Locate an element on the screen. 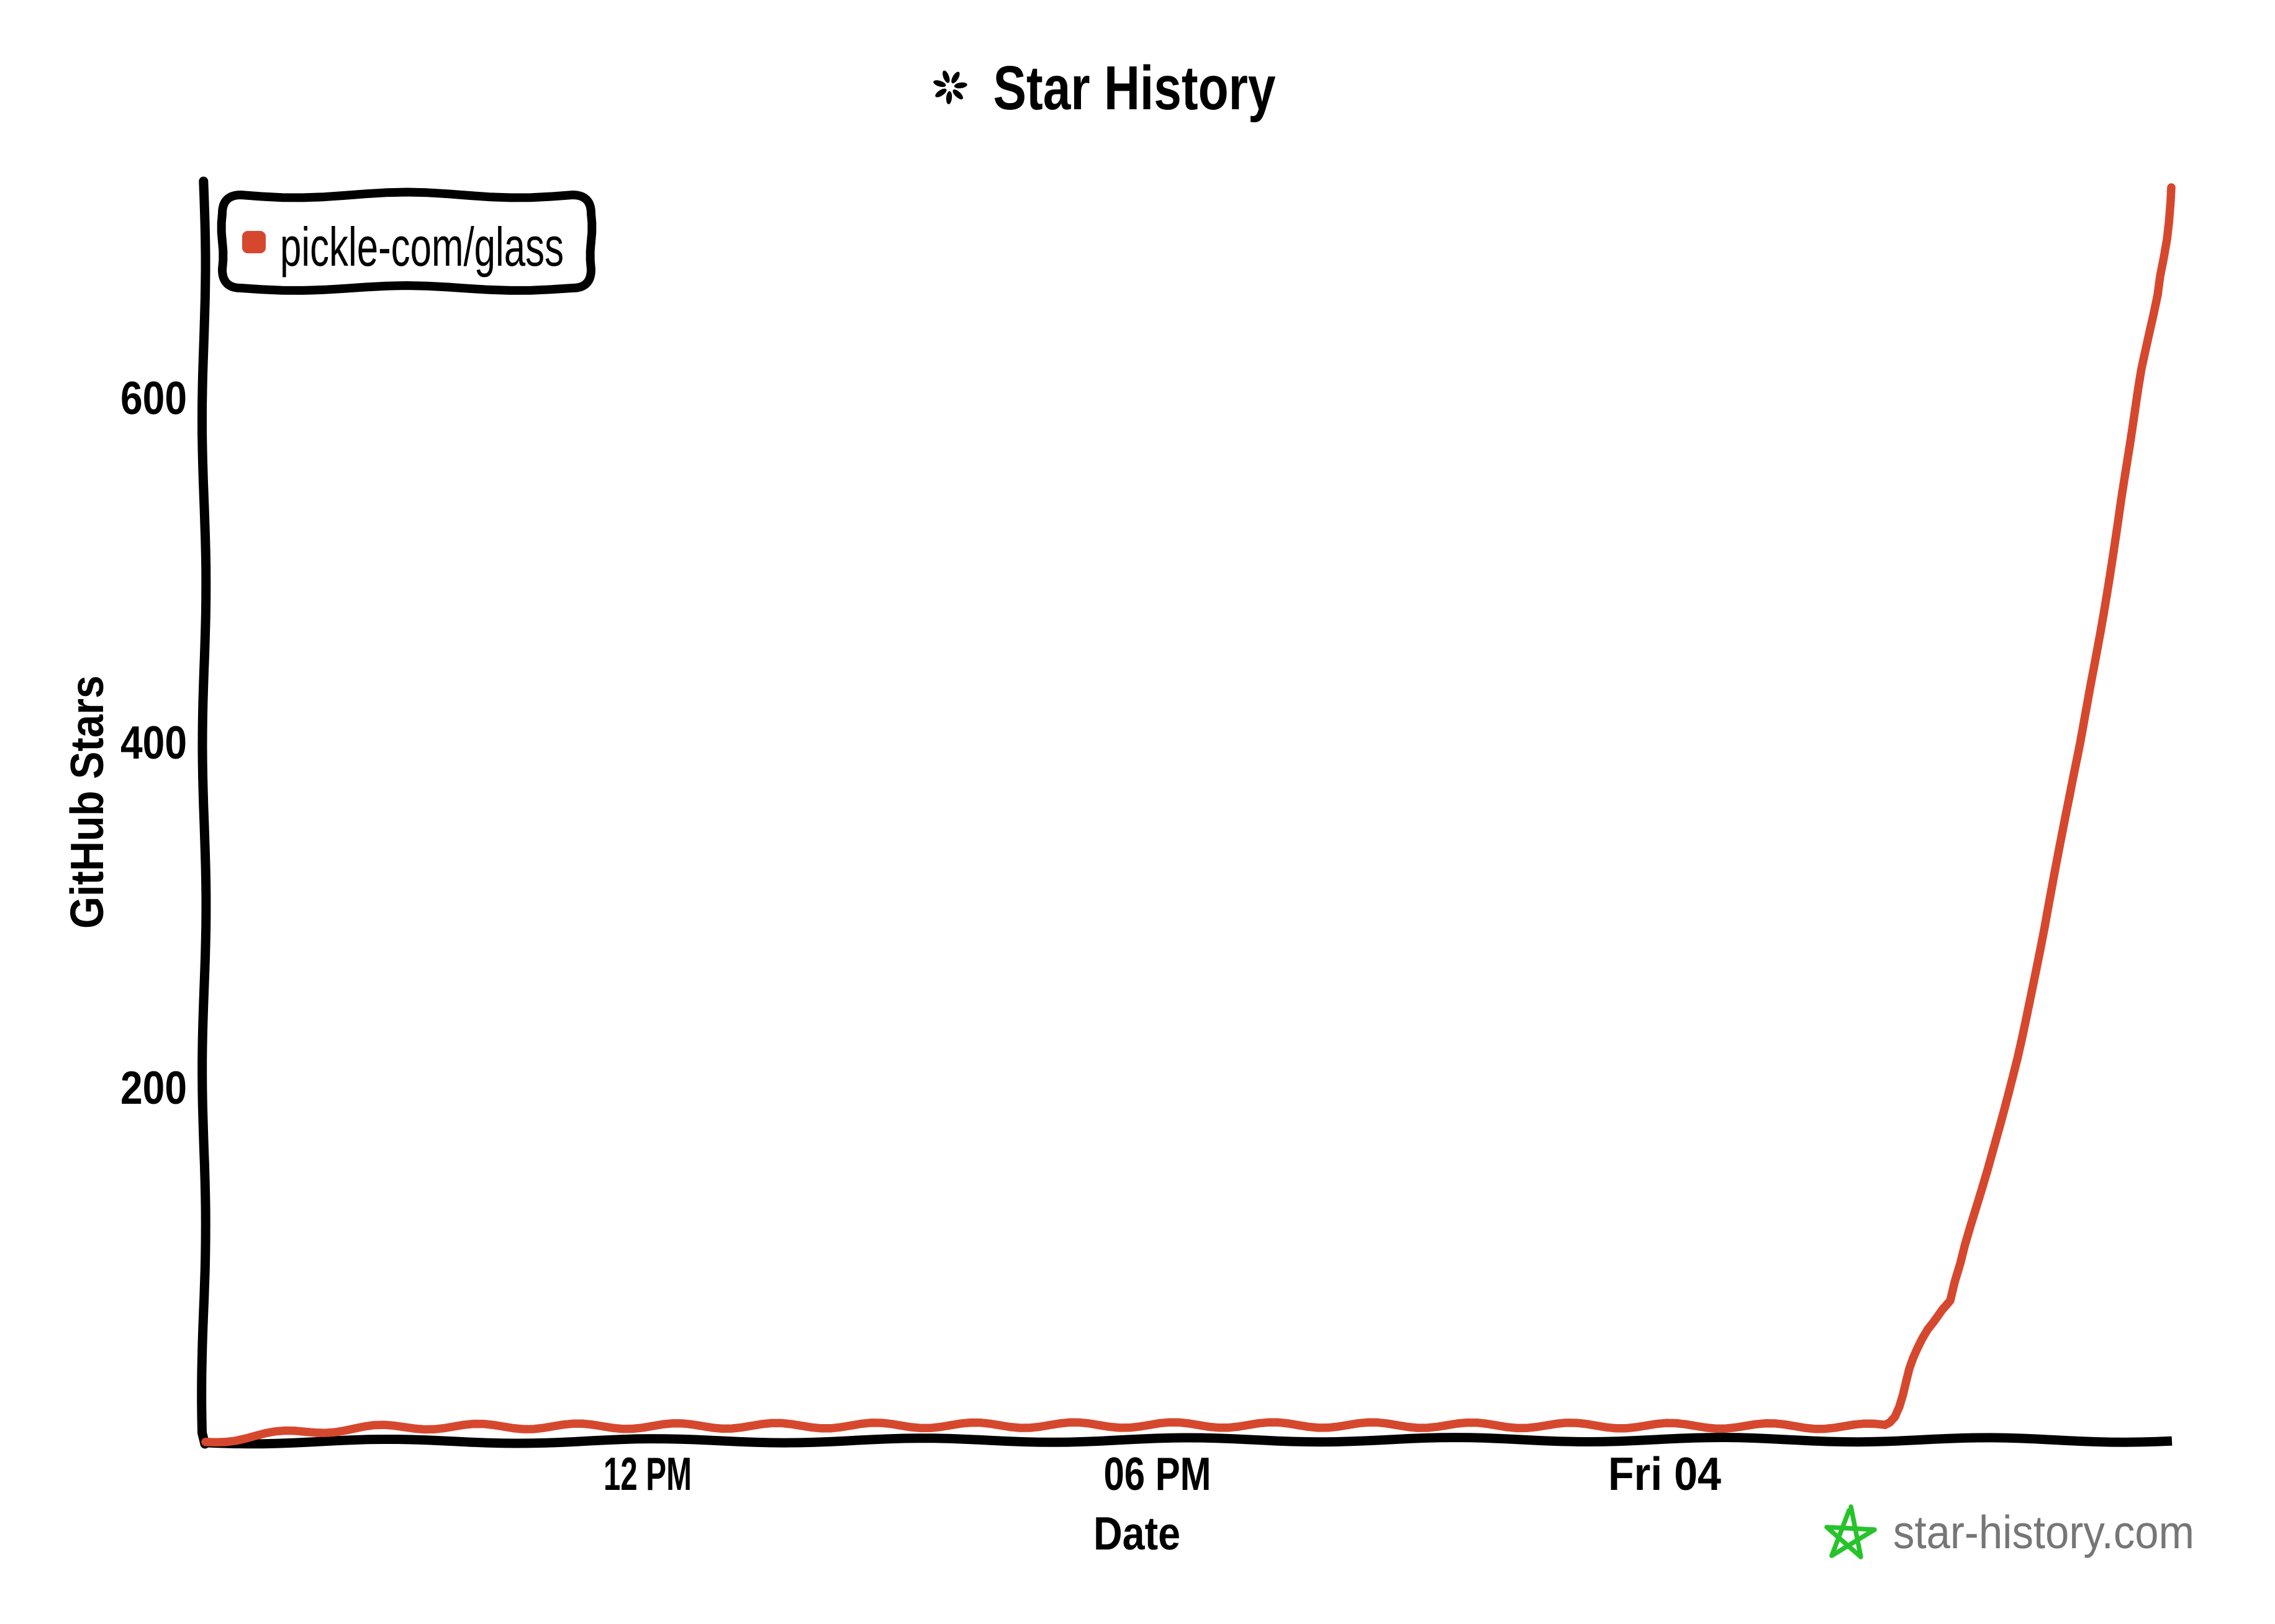 The height and width of the screenshot is (1624, 2275). svg-text: 200 is located at coordinates (153, 1088).